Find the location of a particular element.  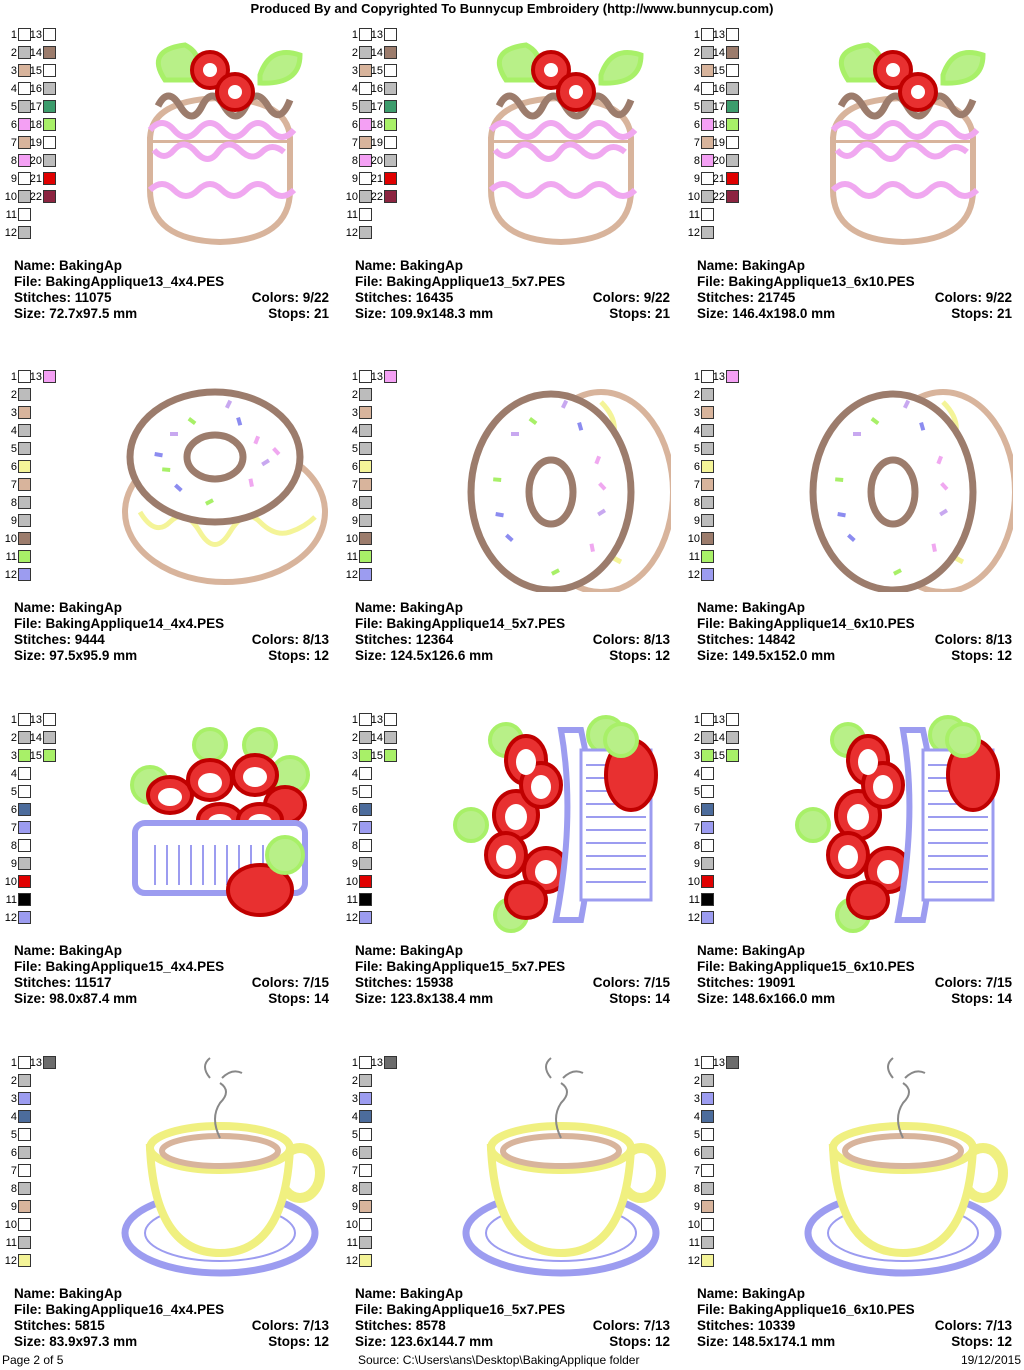

design-file: File: BakingApplique13_5x7.PES is located at coordinates (460, 281).